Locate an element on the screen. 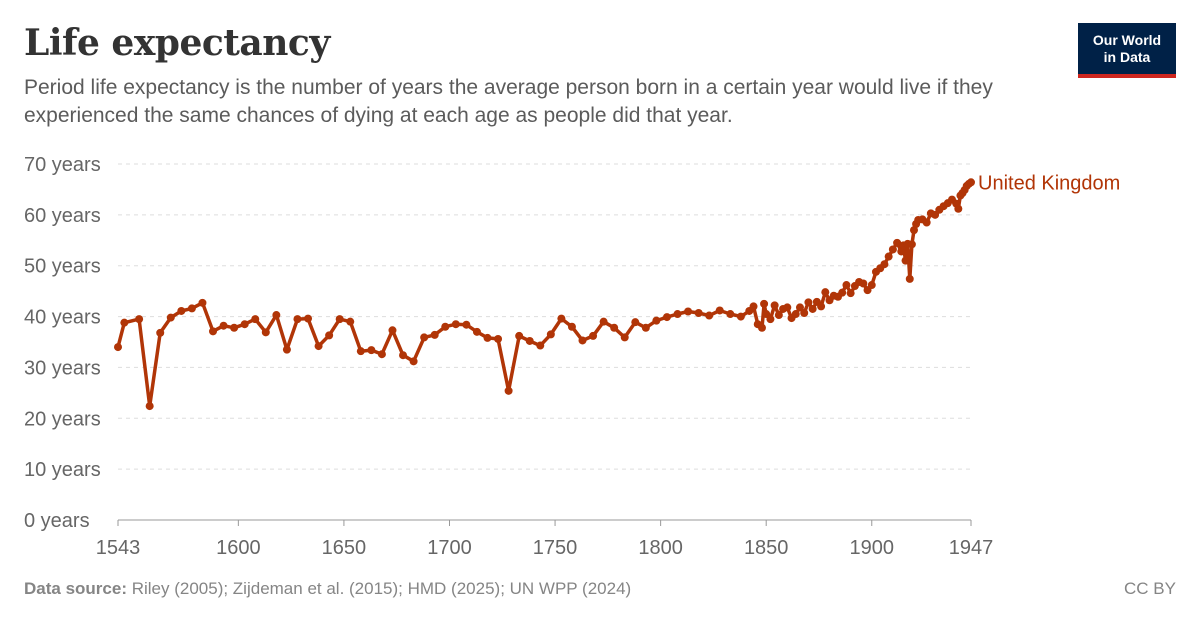 This screenshot has height=627, width=1200. data-source-label: Data source: is located at coordinates (75, 588).